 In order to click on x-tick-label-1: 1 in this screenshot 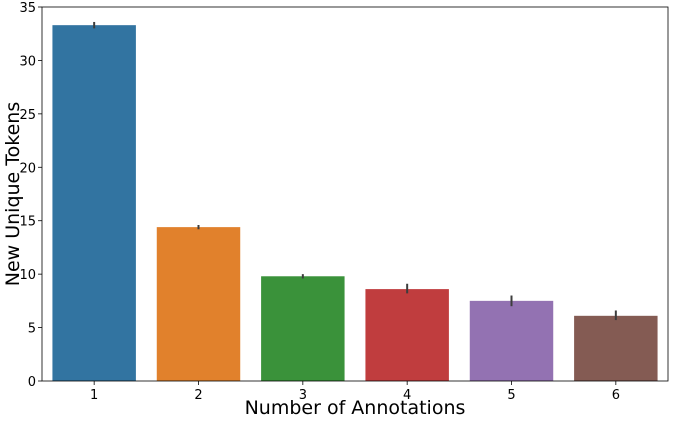, I will do `click(94, 395)`.